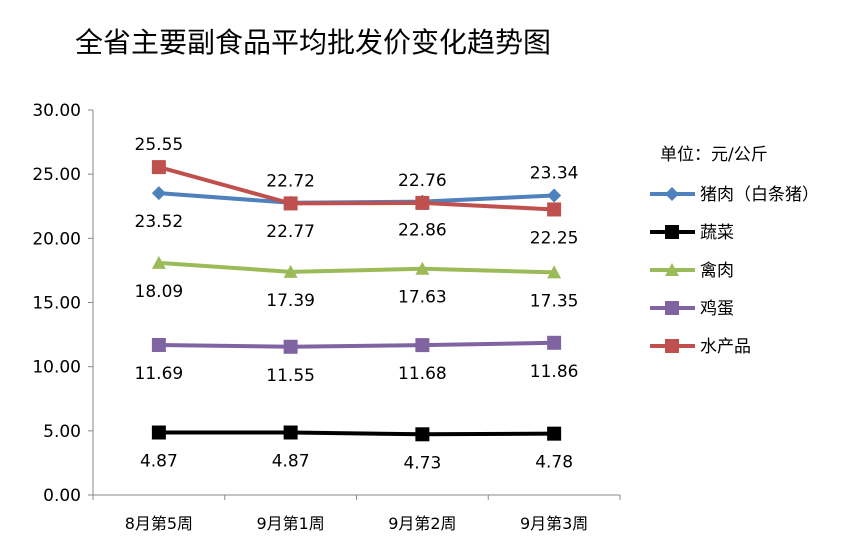 The height and width of the screenshot is (555, 857). Describe the element at coordinates (714, 155) in the screenshot. I see `unit-label: 单位：元/公斤` at that location.